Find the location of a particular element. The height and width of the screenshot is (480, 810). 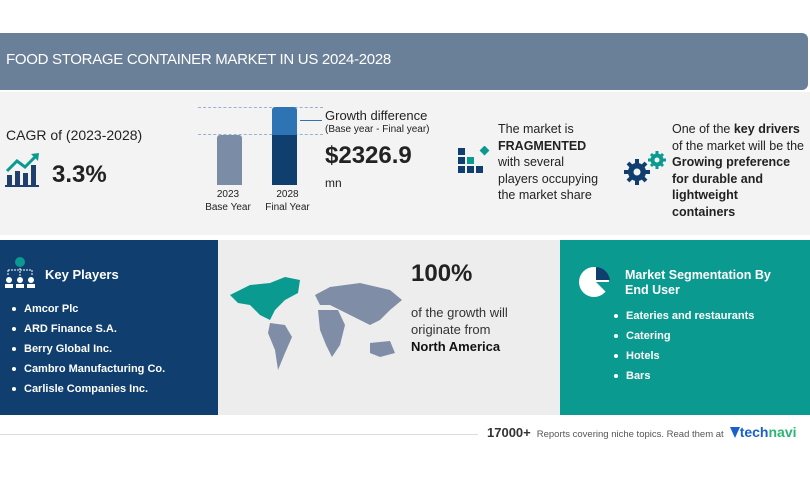

text-line: One of the key drivers is located at coordinates (738, 129).